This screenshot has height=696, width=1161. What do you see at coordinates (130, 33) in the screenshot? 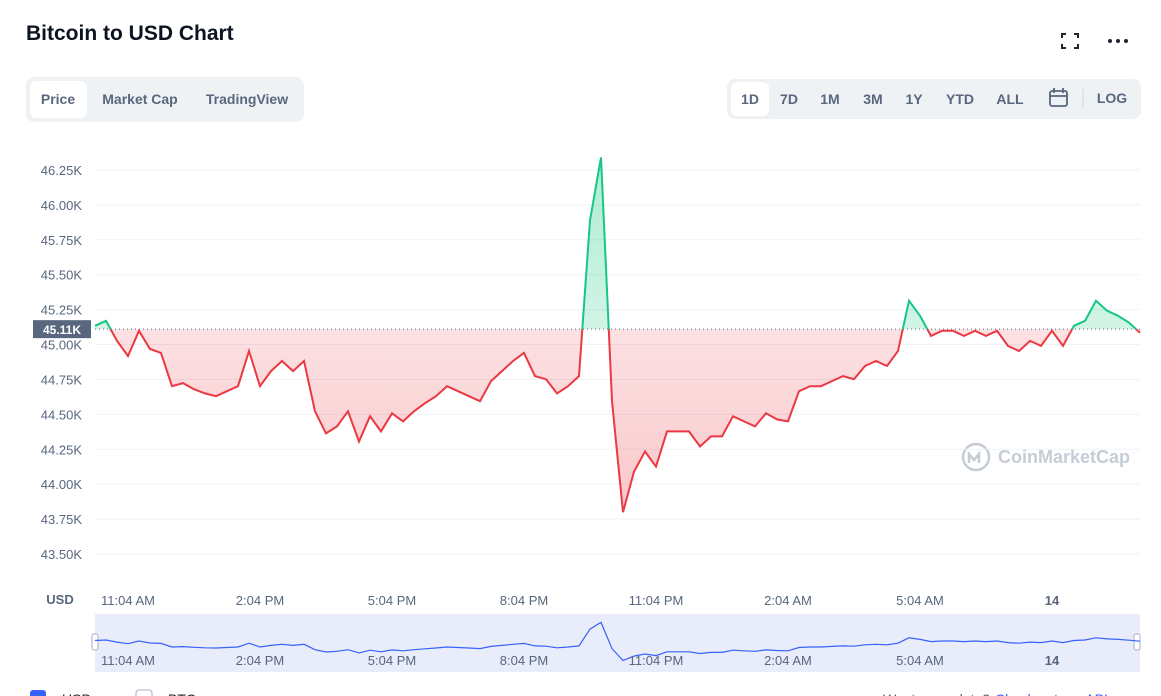
I see `title: Bitcoin to USD Chart` at bounding box center [130, 33].